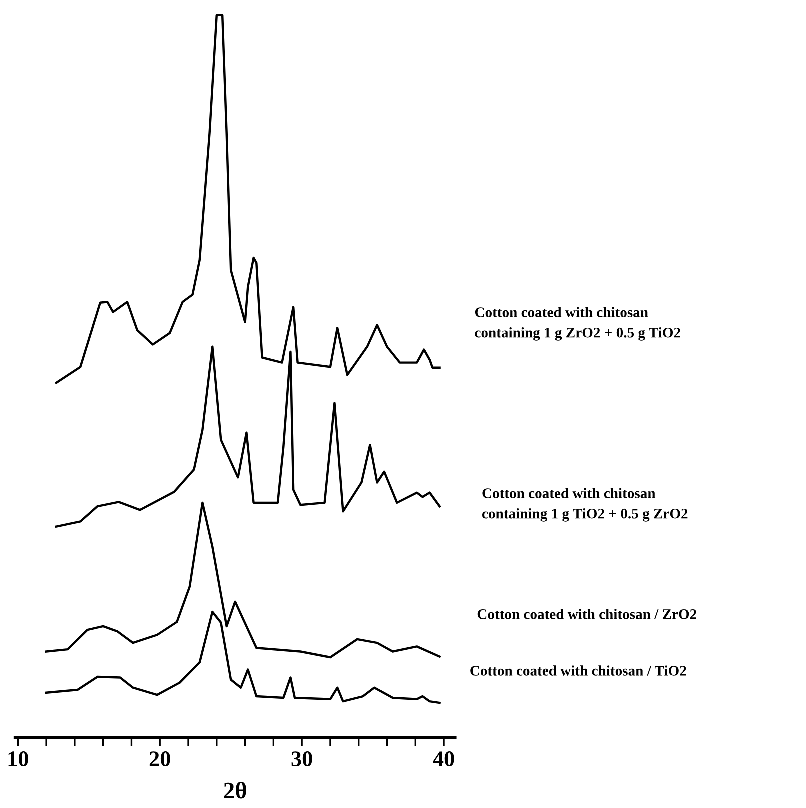  I want to click on x-tick-label: 30, so click(302, 759).